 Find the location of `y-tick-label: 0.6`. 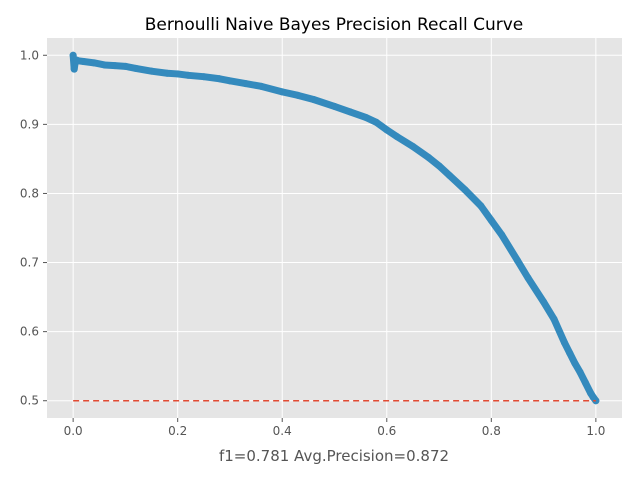

y-tick-label: 0.6 is located at coordinates (29, 332).